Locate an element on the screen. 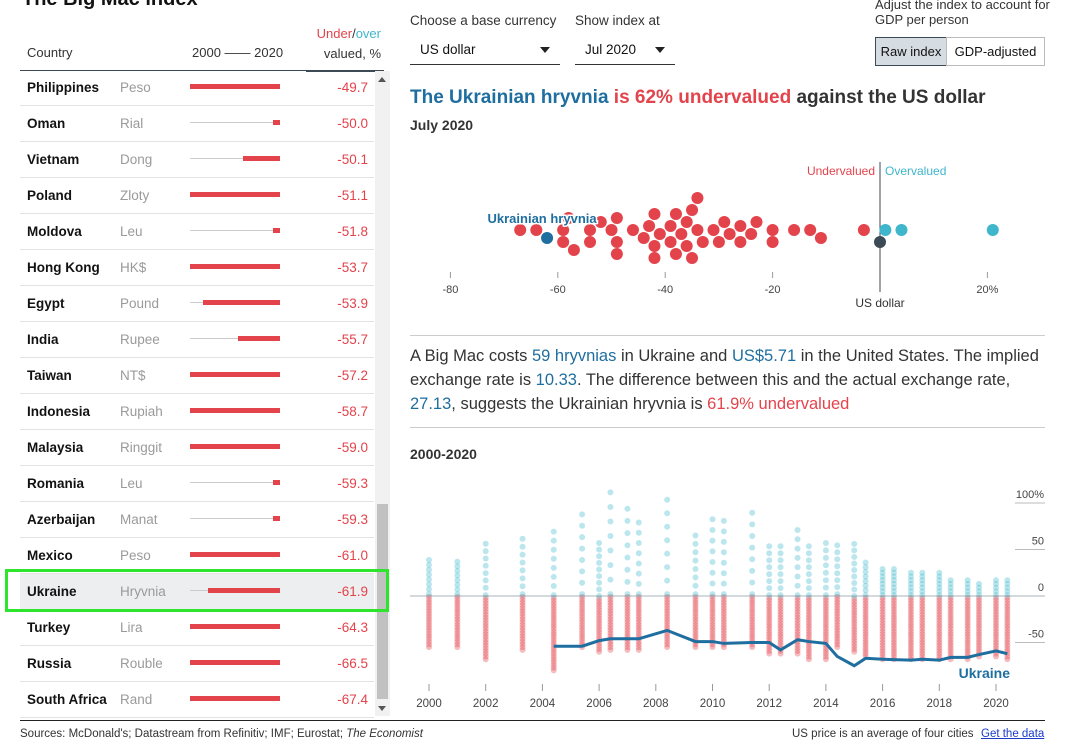 The width and height of the screenshot is (1087, 748). table-row: South Africa Rand -67.4 is located at coordinates (197, 700).